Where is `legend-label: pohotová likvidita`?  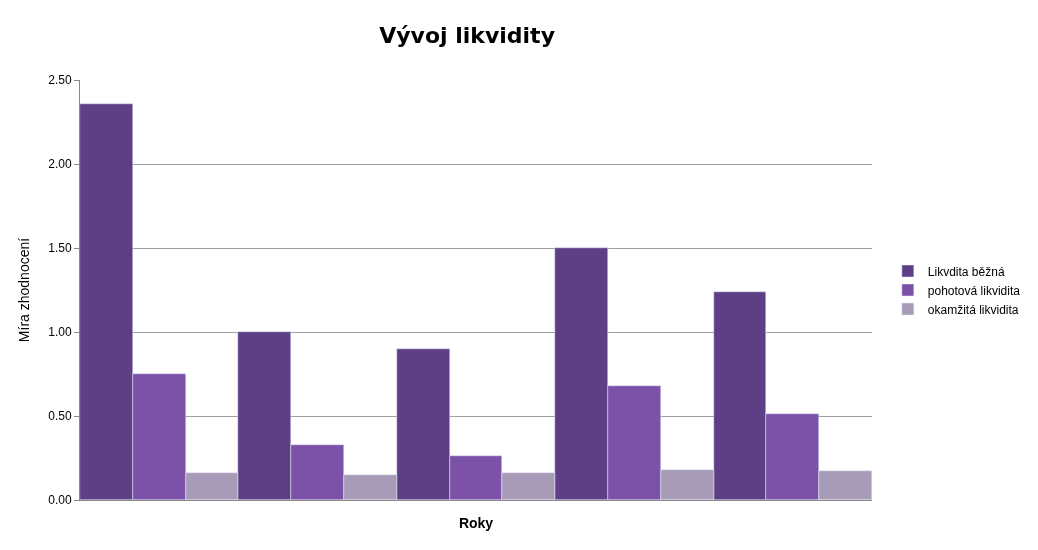
legend-label: pohotová likvidita is located at coordinates (974, 290).